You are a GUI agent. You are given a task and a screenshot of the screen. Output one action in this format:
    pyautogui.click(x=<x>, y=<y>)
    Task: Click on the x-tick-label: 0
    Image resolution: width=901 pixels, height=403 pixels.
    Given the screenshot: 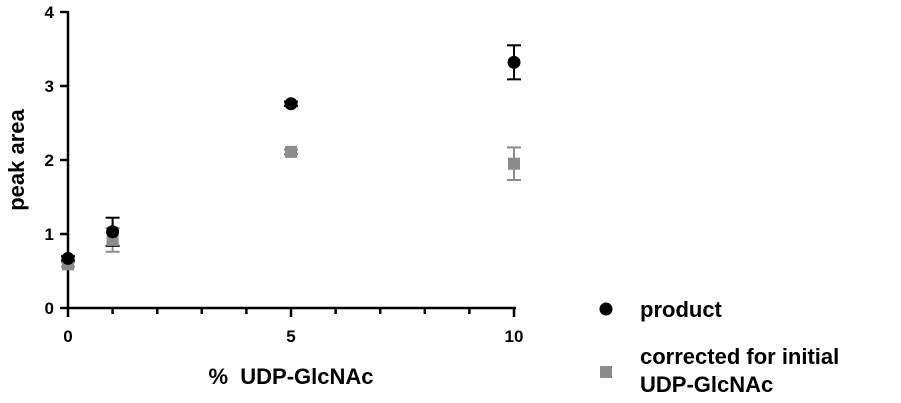 What is the action you would take?
    pyautogui.click(x=67, y=336)
    